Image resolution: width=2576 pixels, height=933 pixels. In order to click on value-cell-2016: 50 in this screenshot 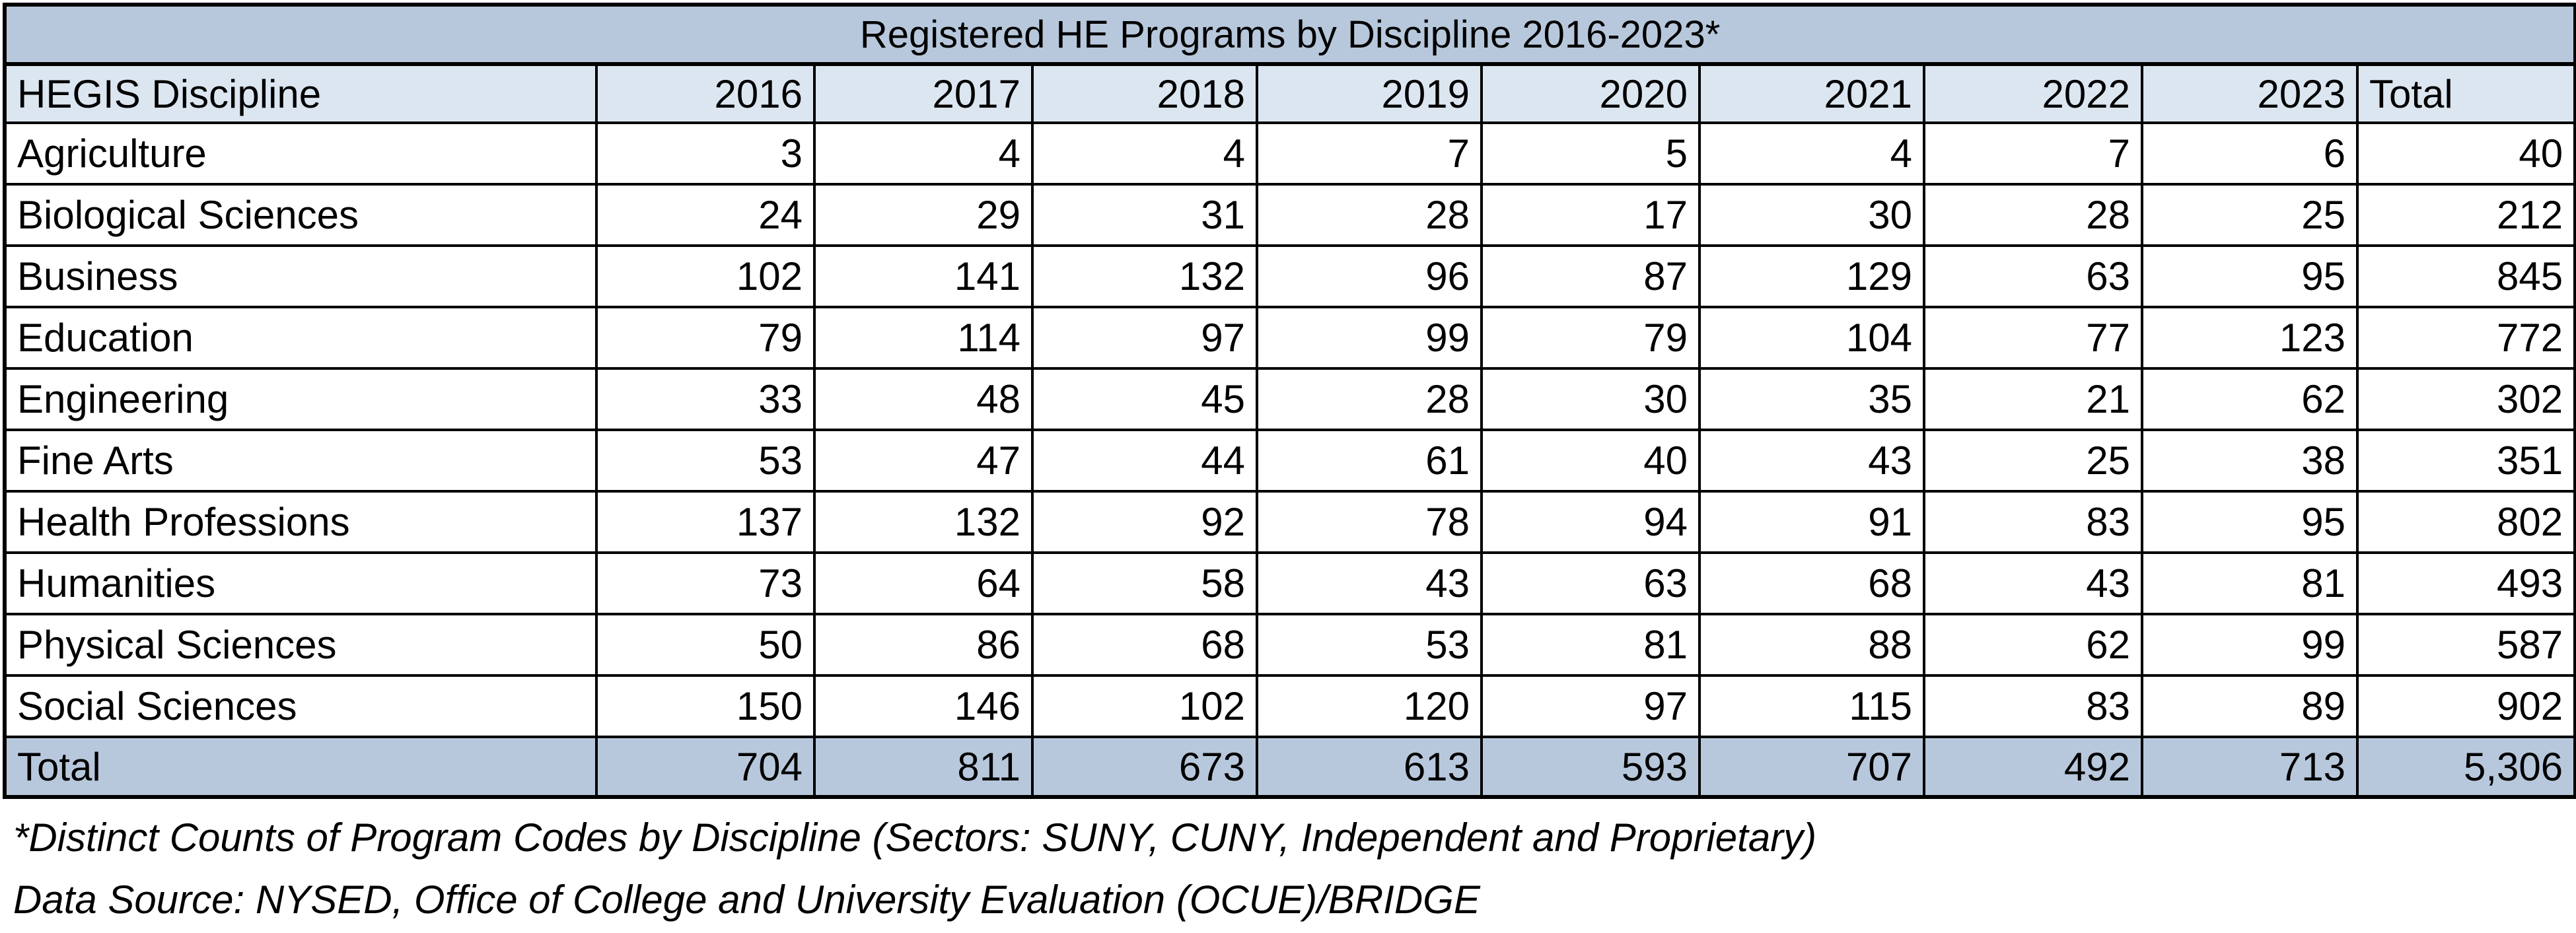, I will do `click(705, 645)`.